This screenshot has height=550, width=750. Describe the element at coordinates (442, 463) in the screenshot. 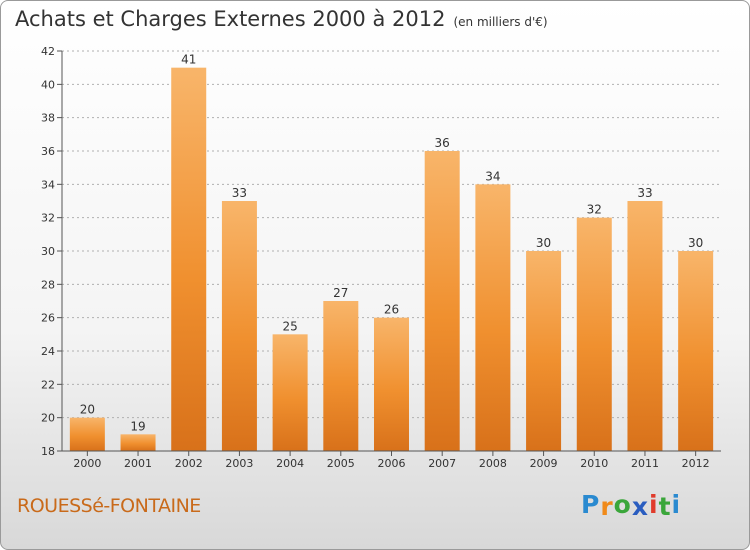

I see `x-tick-label: 2007` at that location.